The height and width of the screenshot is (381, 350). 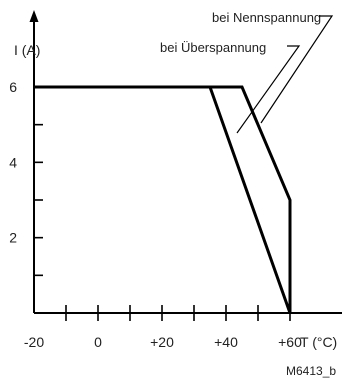 I want to click on figure-id: M6413_b, so click(x=311, y=371).